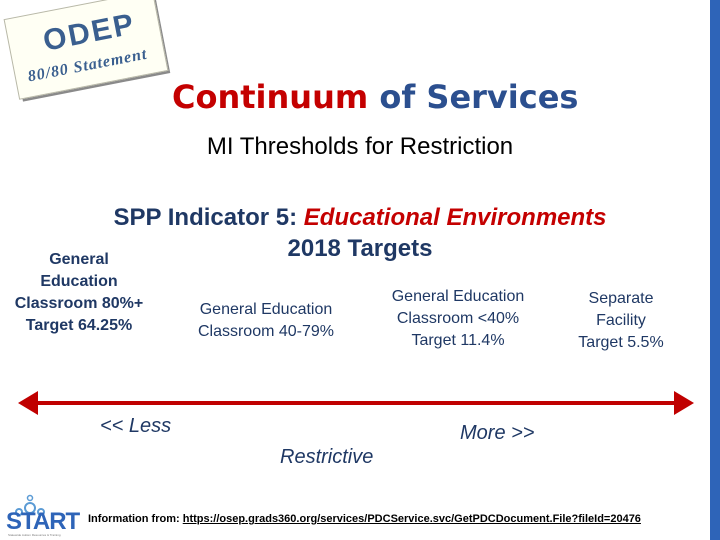  Describe the element at coordinates (79, 303) in the screenshot. I see `category-line: Classroom 80%+` at that location.